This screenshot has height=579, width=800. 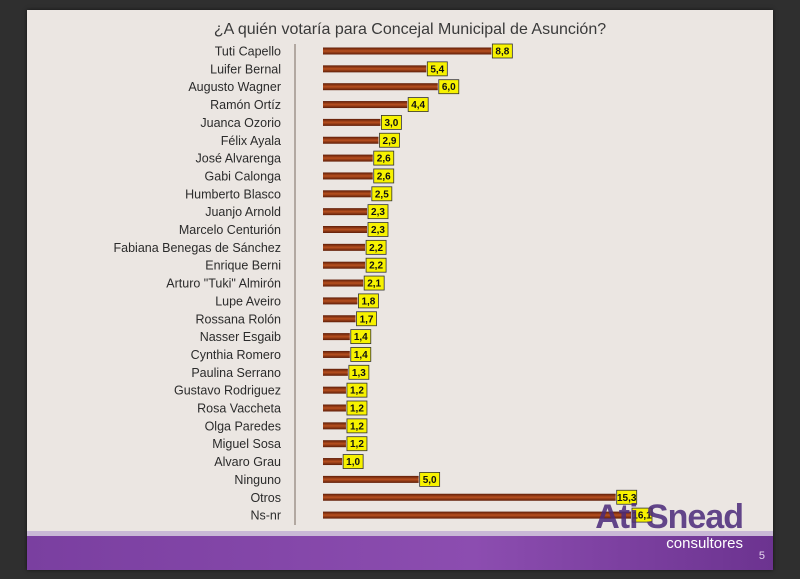 What do you see at coordinates (245, 105) in the screenshot?
I see `category-label: Ramón Ortíz` at bounding box center [245, 105].